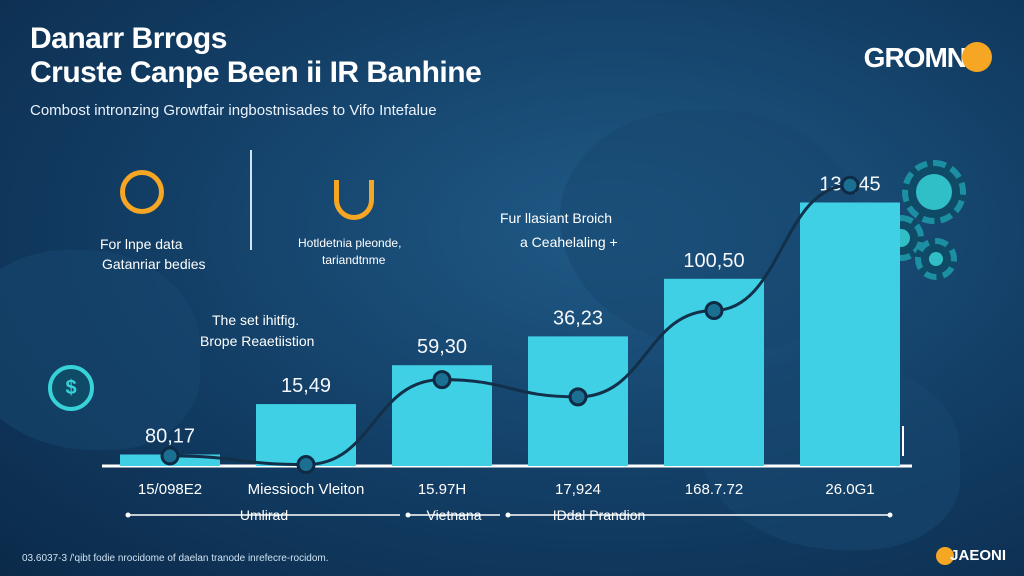 The height and width of the screenshot is (576, 1024). I want to click on category-label: Miessioch Vleiton, so click(306, 489).